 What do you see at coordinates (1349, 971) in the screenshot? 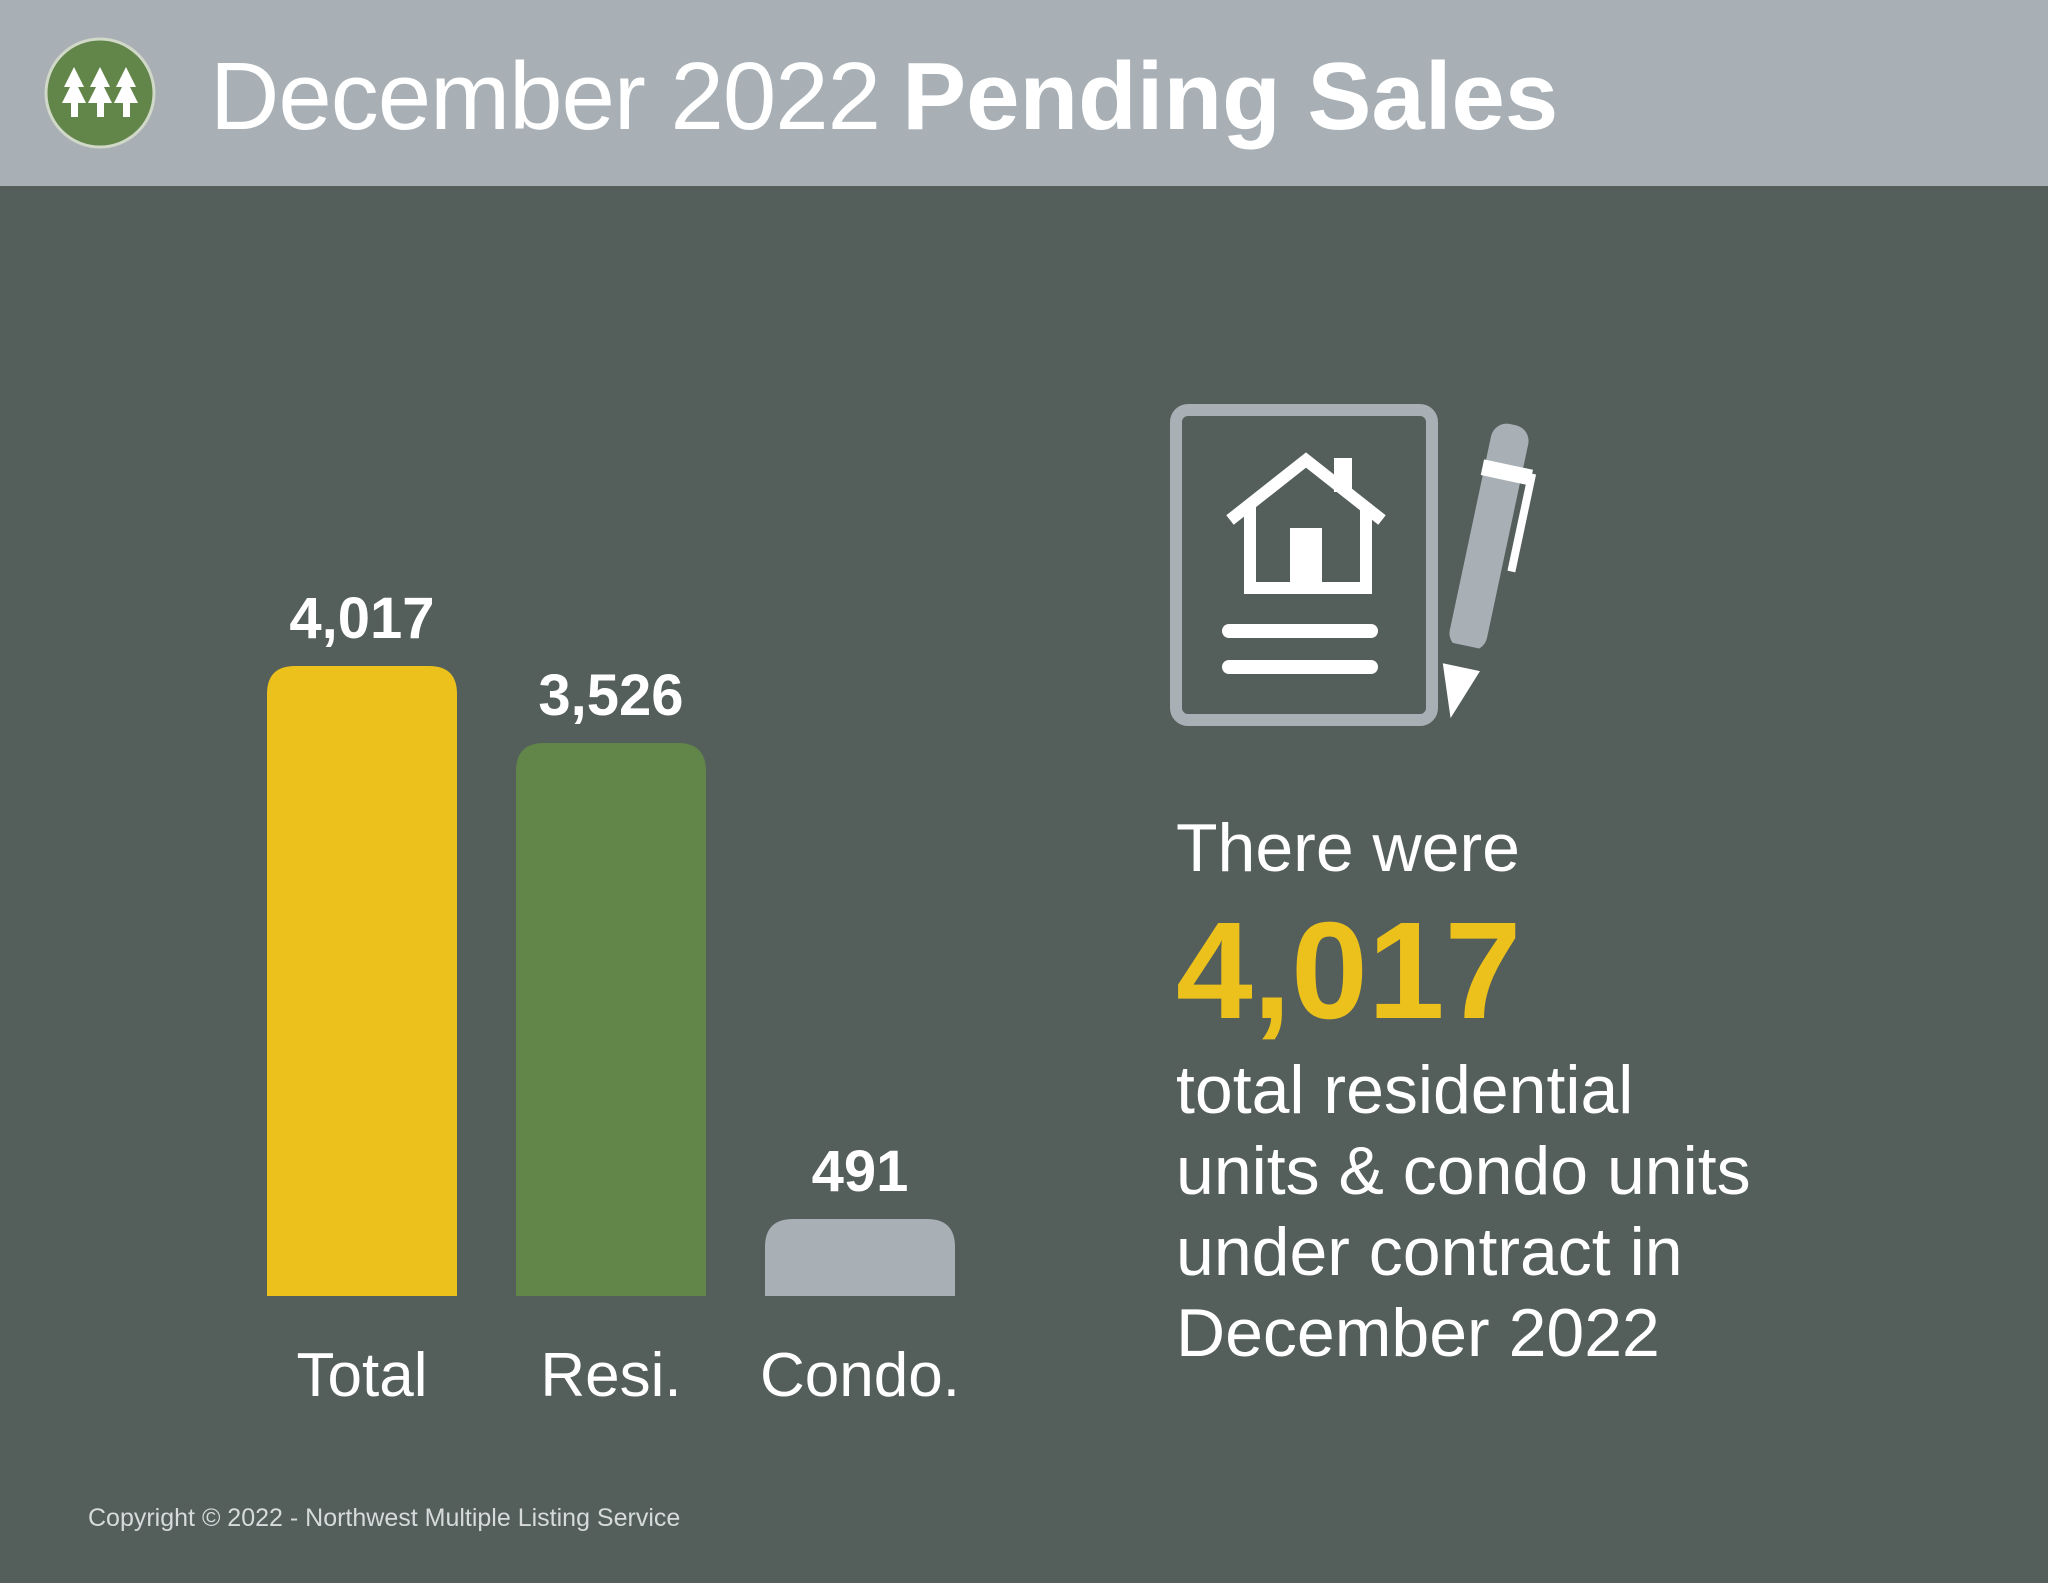
I see `summary-big-number: 4,017` at bounding box center [1349, 971].